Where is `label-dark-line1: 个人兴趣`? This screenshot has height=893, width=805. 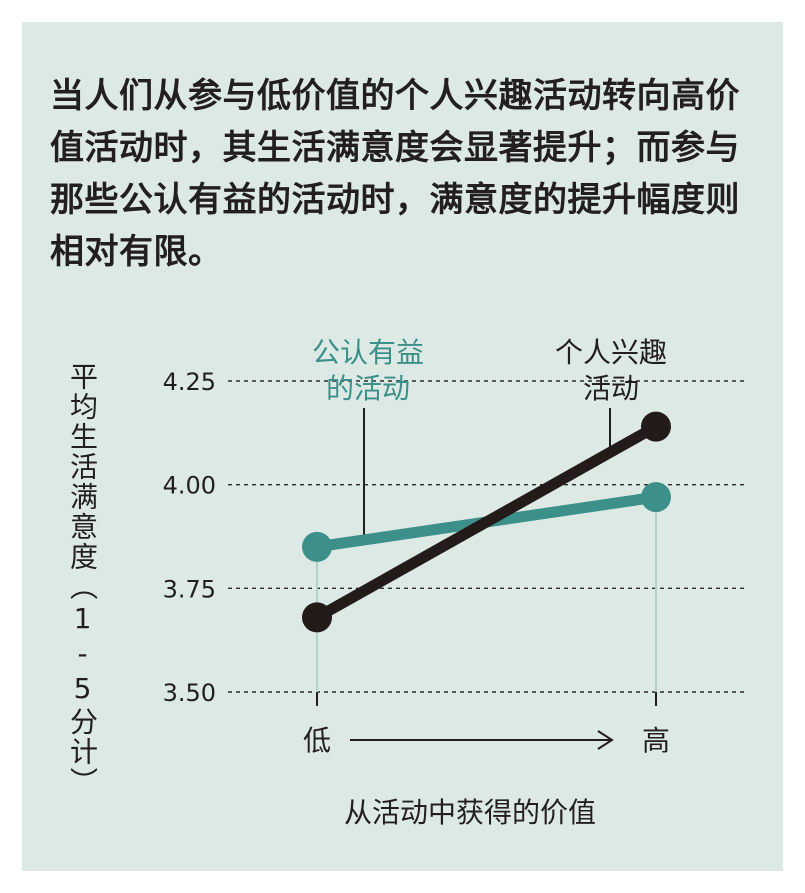 label-dark-line1: 个人兴趣 is located at coordinates (611, 352).